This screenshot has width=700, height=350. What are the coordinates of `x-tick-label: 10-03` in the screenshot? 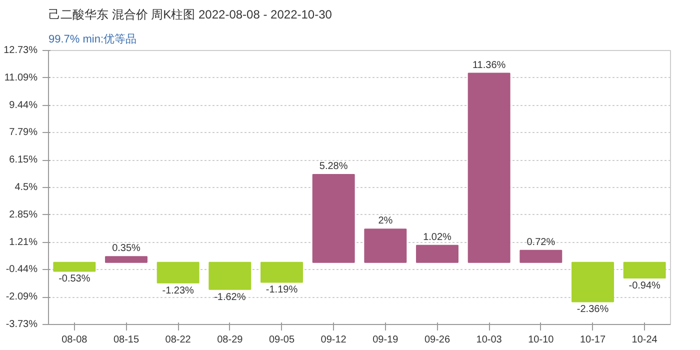 It's located at (489, 340).